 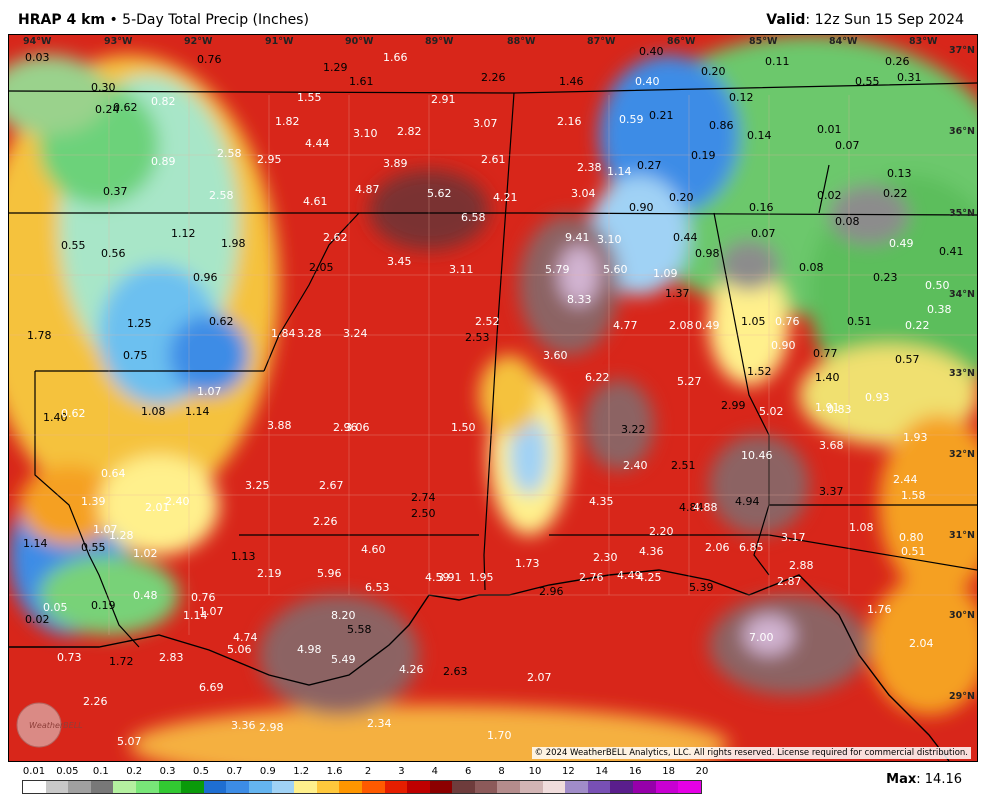 I want to click on precip-value-label: 3.37, so click(x=831, y=491).